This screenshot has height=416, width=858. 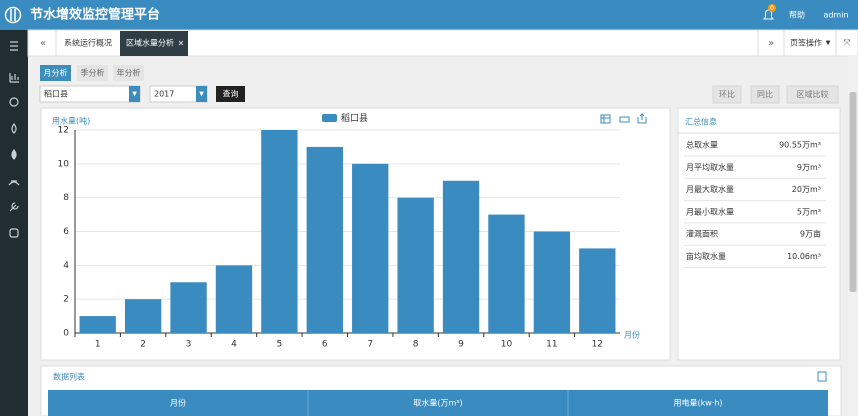 What do you see at coordinates (98, 345) in the screenshot?
I see `x-tick-label: 1` at bounding box center [98, 345].